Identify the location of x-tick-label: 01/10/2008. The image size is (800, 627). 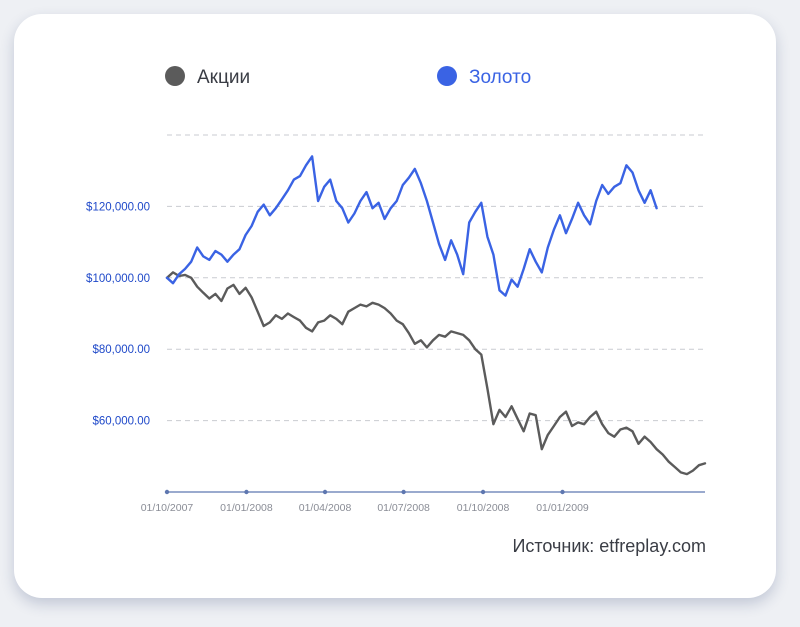
(483, 508).